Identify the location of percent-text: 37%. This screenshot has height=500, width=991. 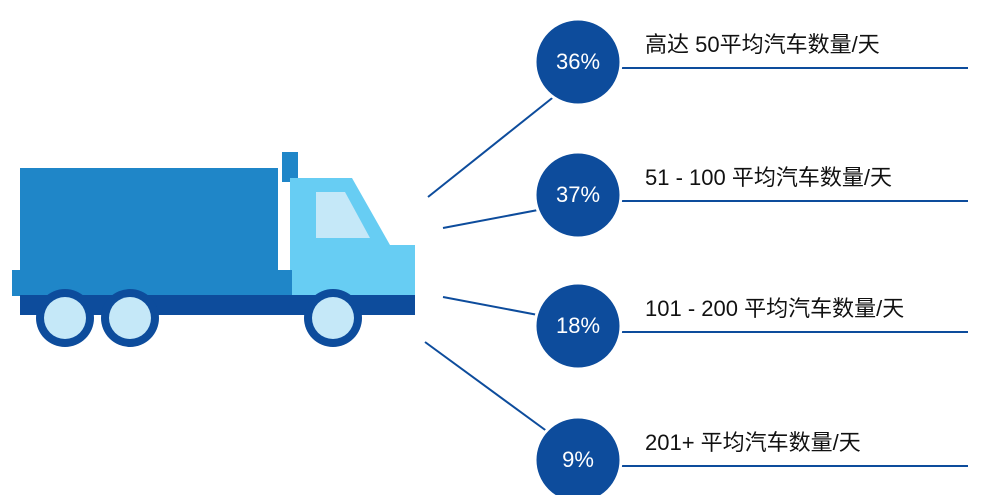
(578, 194).